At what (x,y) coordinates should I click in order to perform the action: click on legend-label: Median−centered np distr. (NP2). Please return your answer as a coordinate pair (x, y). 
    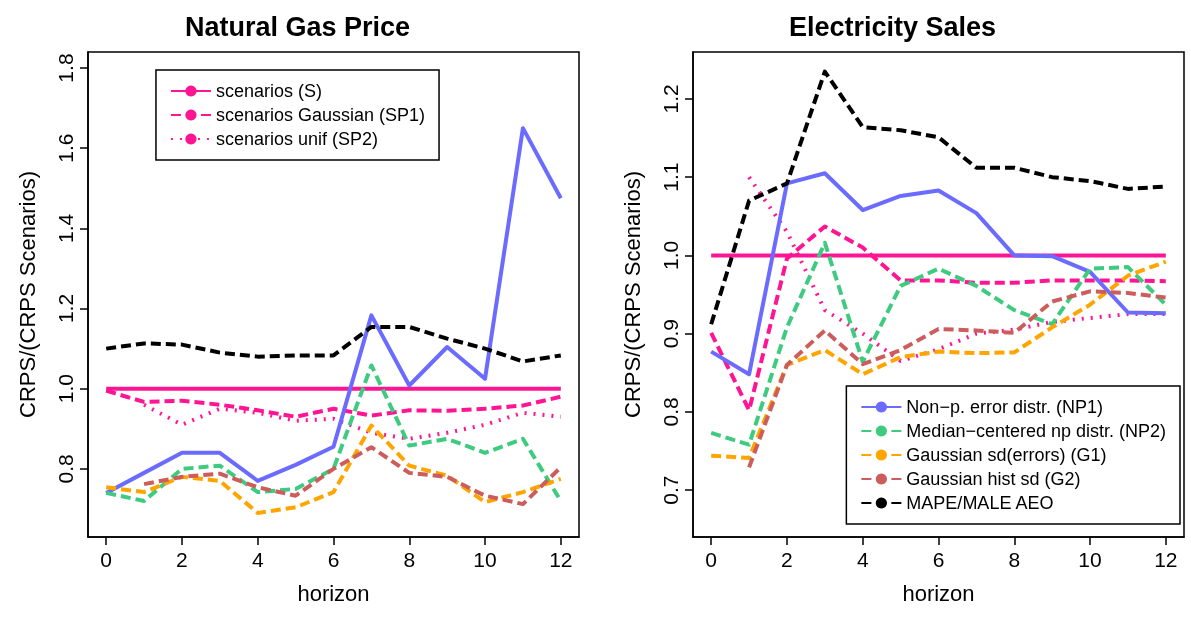
    Looking at the image, I should click on (1036, 431).